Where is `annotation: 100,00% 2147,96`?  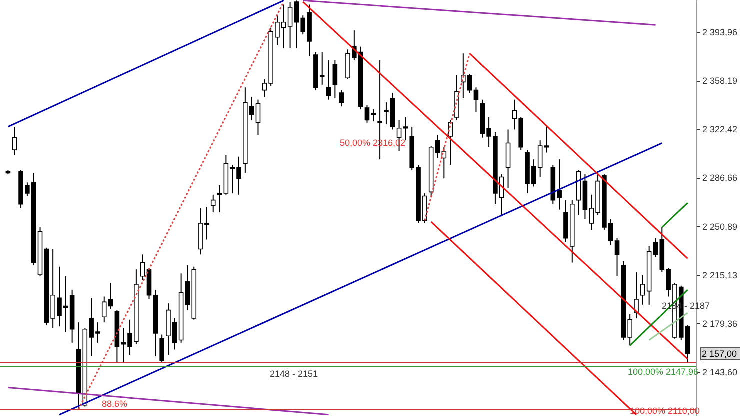 annotation: 100,00% 2147,96 is located at coordinates (663, 372).